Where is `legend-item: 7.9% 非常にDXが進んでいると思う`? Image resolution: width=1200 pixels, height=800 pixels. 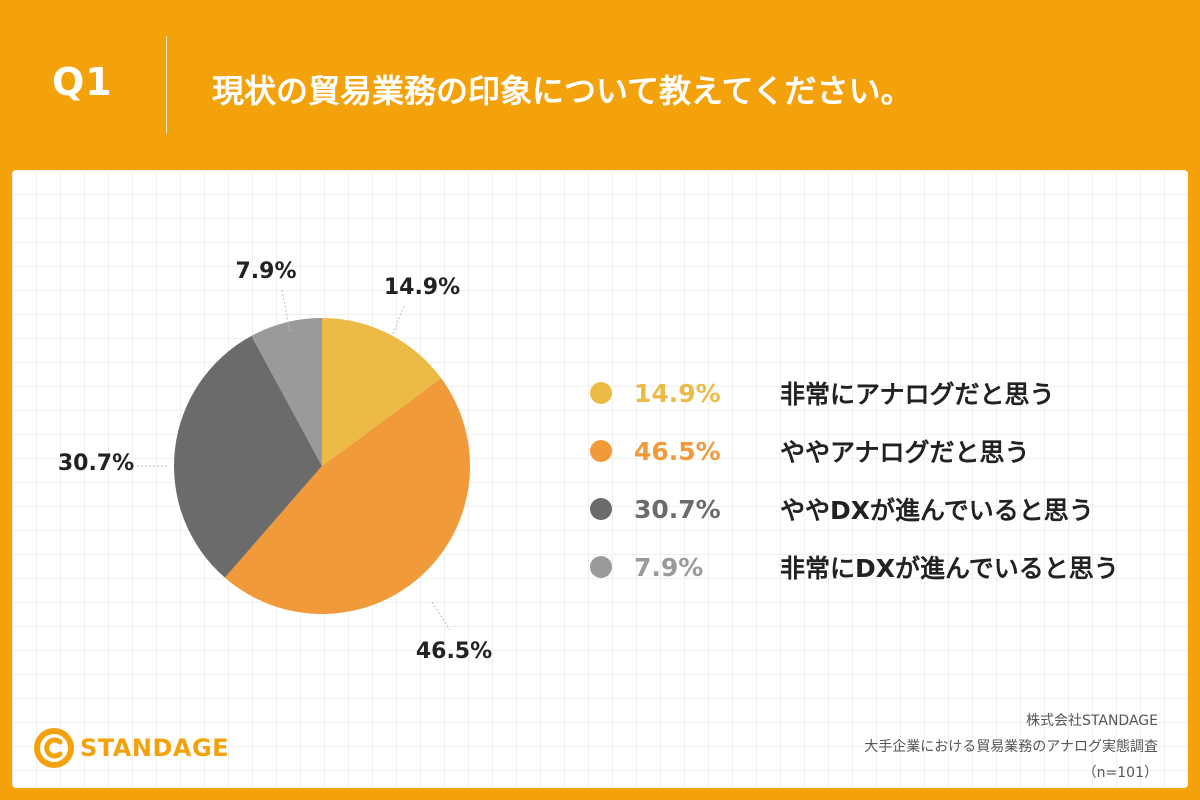 legend-item: 7.9% 非常にDXが進んでいると思う is located at coordinates (854, 567).